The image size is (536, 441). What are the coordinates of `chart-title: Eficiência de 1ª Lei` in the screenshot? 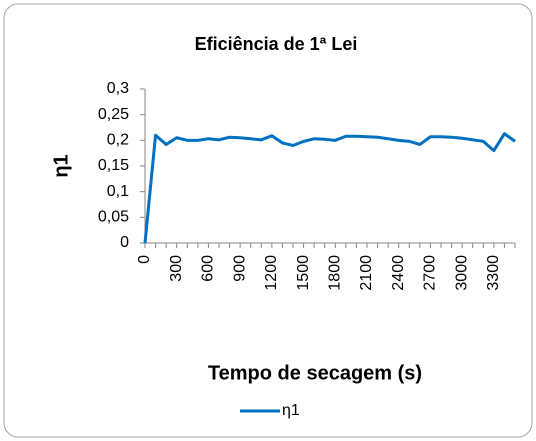 It's located at (276, 44).